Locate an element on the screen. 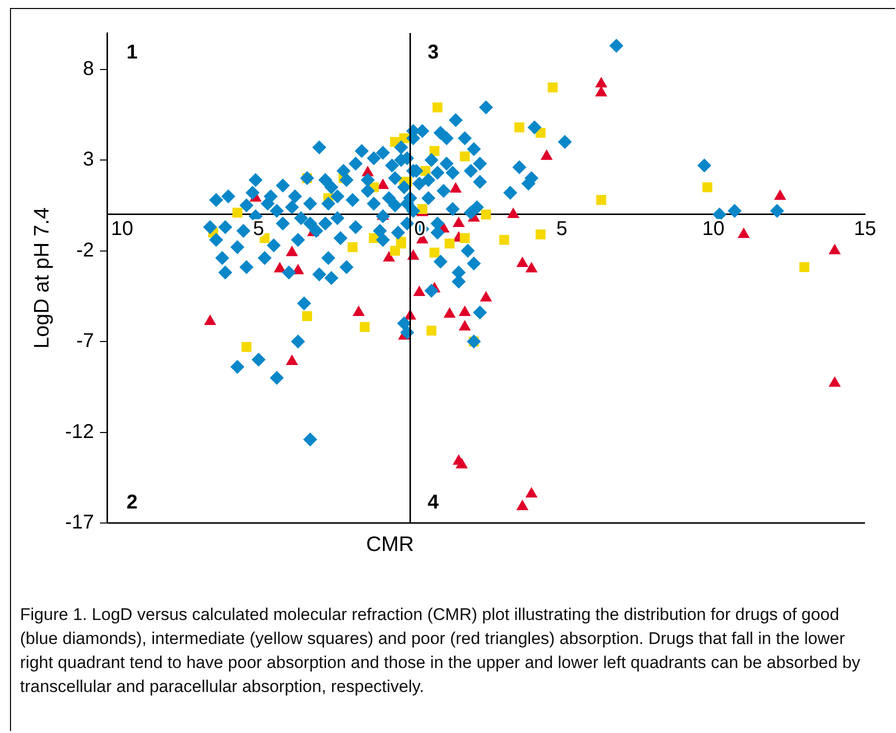 The width and height of the screenshot is (896, 733). x-axis-title: CMR is located at coordinates (390, 545).